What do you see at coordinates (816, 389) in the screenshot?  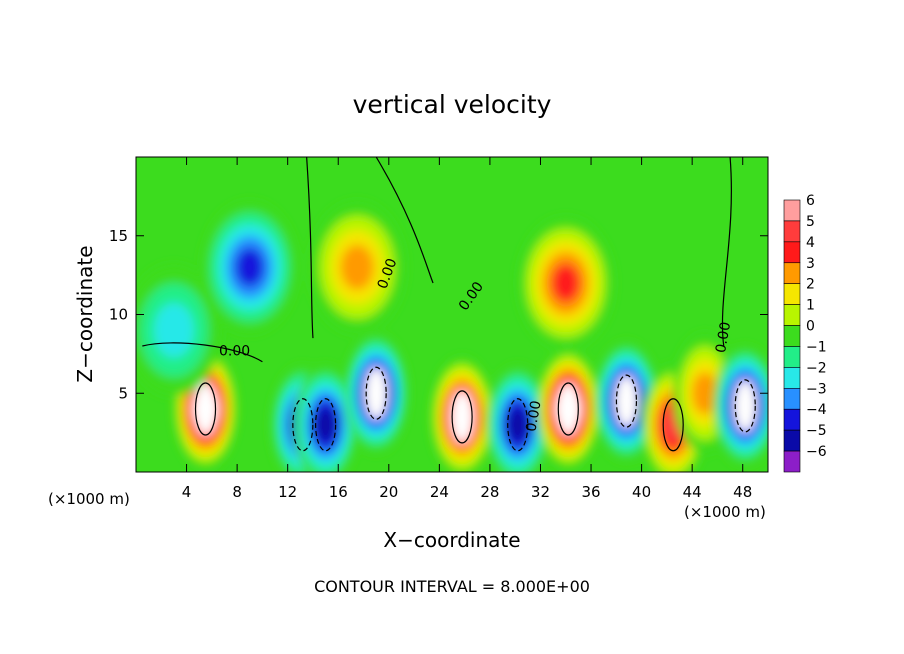 I see `colorbar-label: −3` at bounding box center [816, 389].